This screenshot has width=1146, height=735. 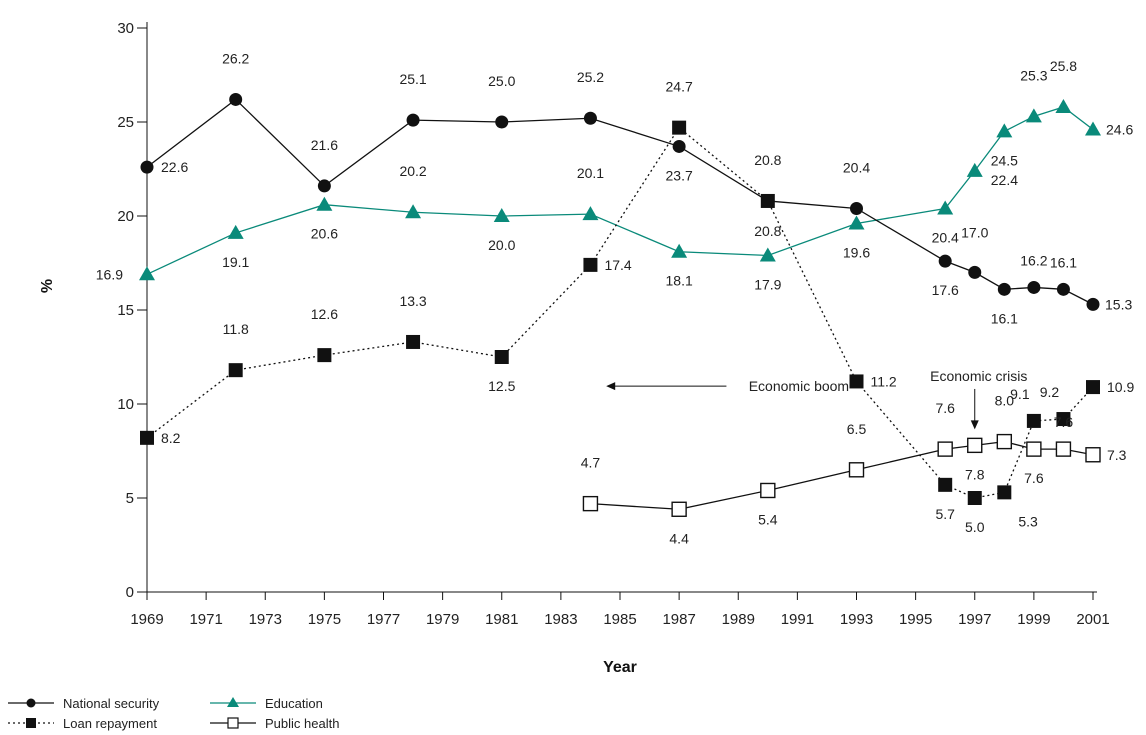 I want to click on x-tick-label: 1971, so click(x=205, y=619).